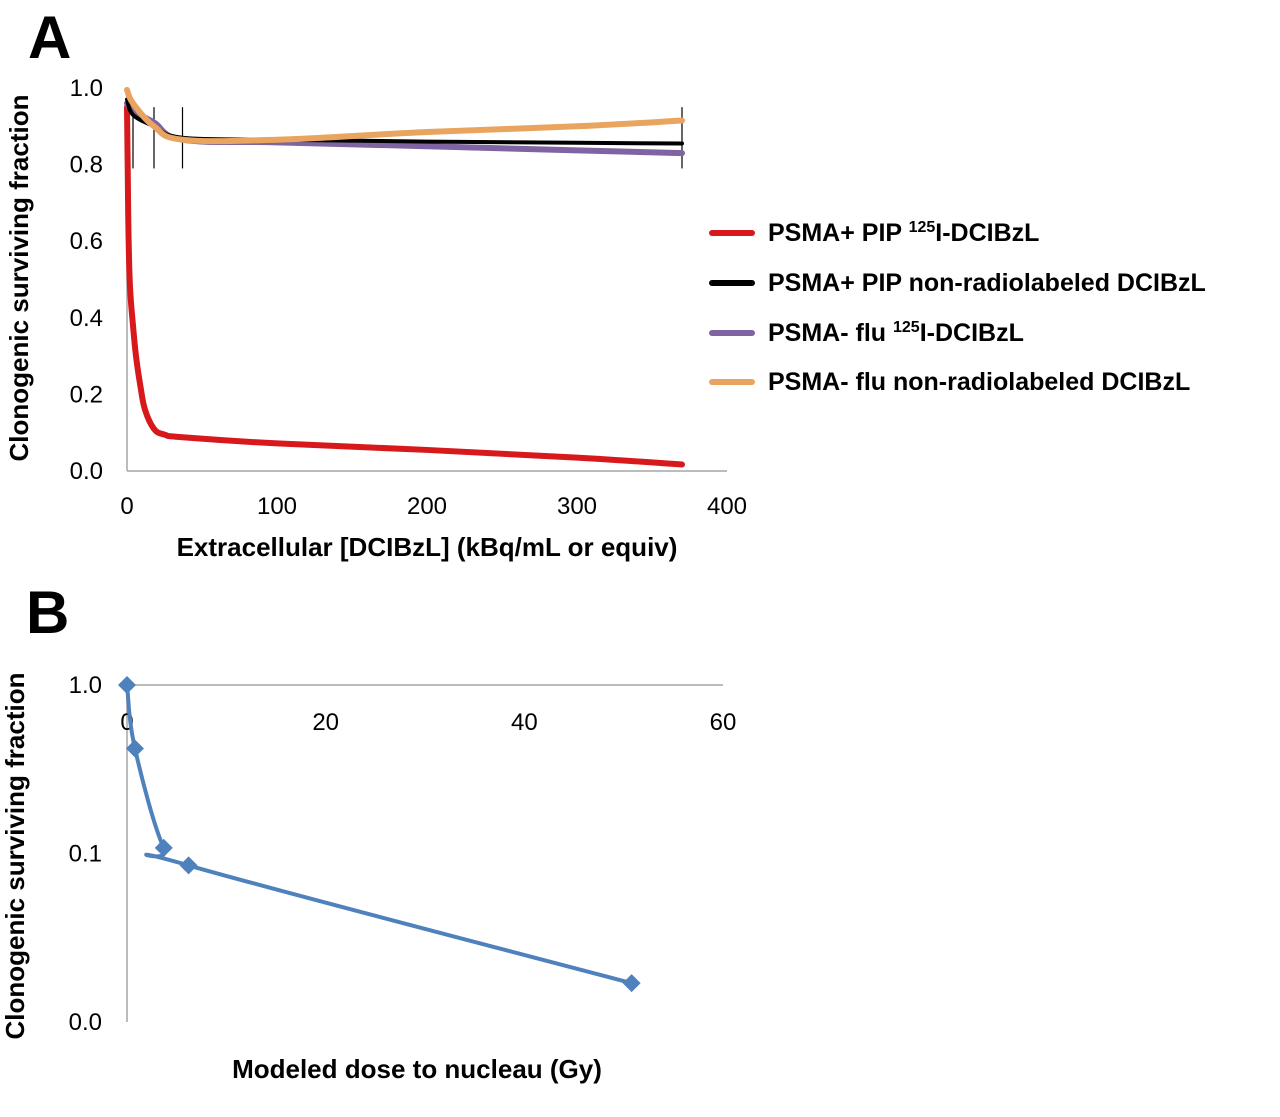  What do you see at coordinates (85, 1022) in the screenshot?
I see `chart-b-y-tick-label: 0.0` at bounding box center [85, 1022].